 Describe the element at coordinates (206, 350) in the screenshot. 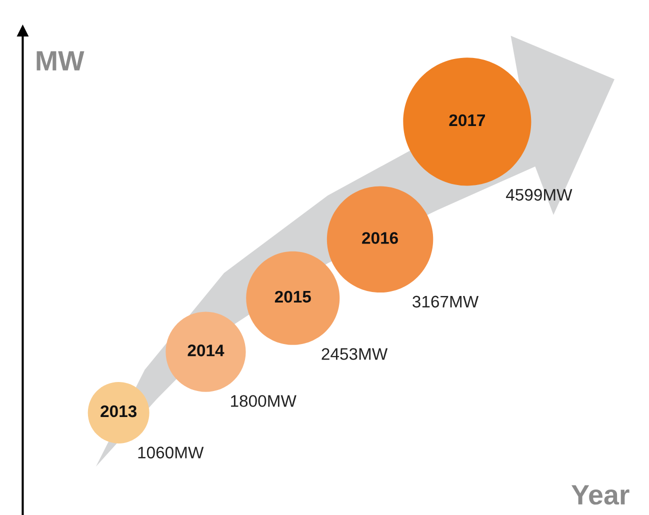

I see `category-label: 2014` at that location.